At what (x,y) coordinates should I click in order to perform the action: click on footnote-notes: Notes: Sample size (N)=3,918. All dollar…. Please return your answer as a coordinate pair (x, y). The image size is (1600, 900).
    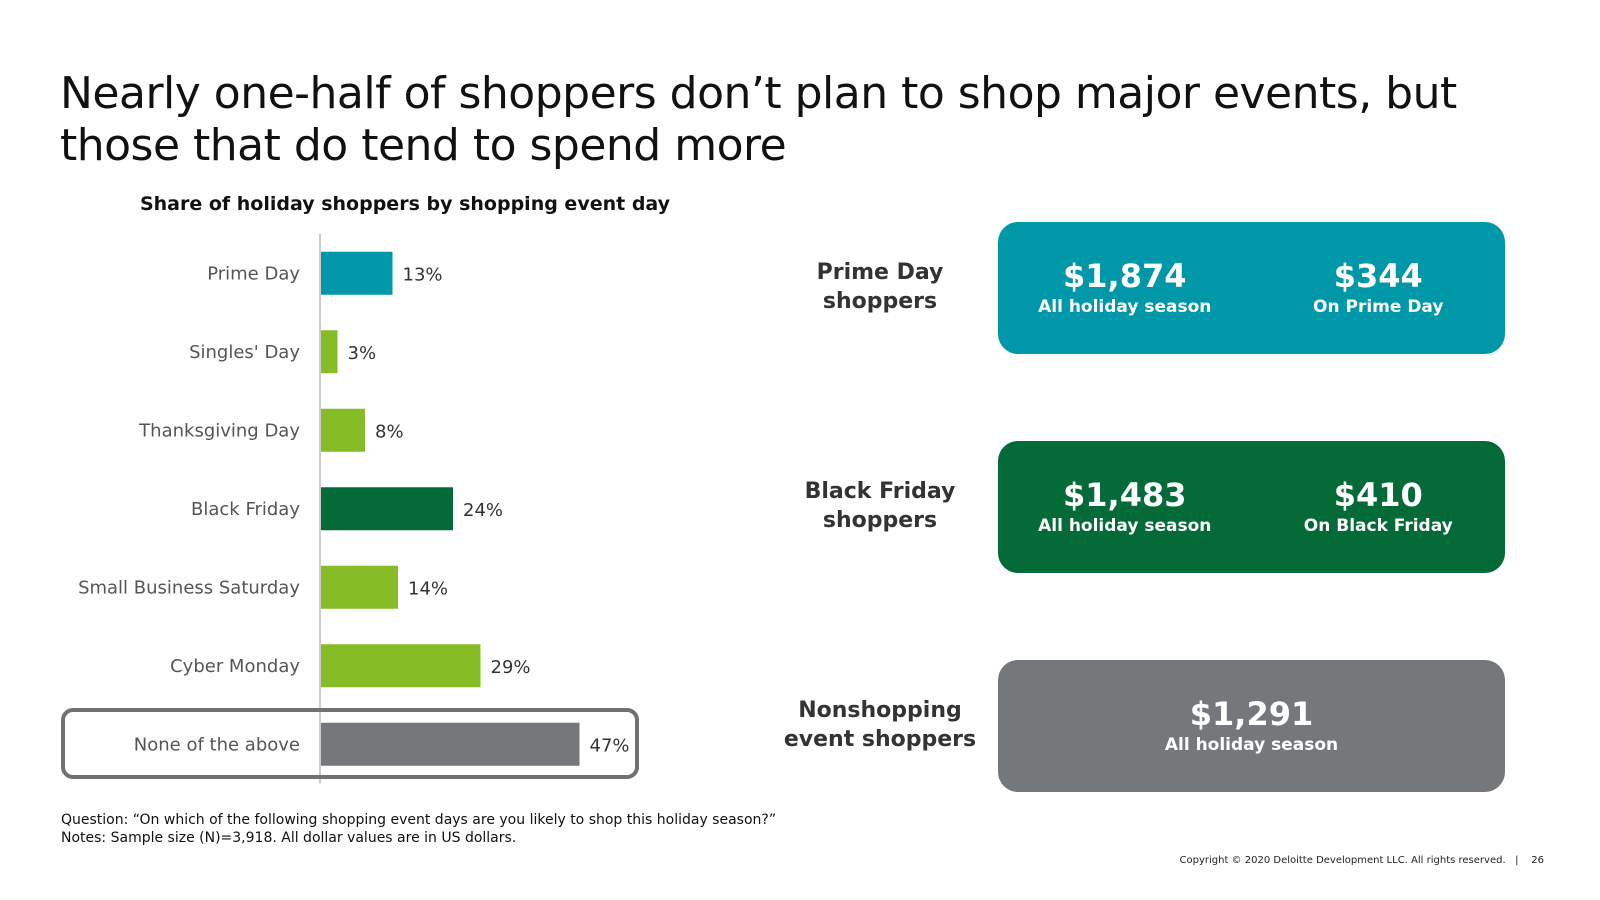
    Looking at the image, I should click on (289, 838).